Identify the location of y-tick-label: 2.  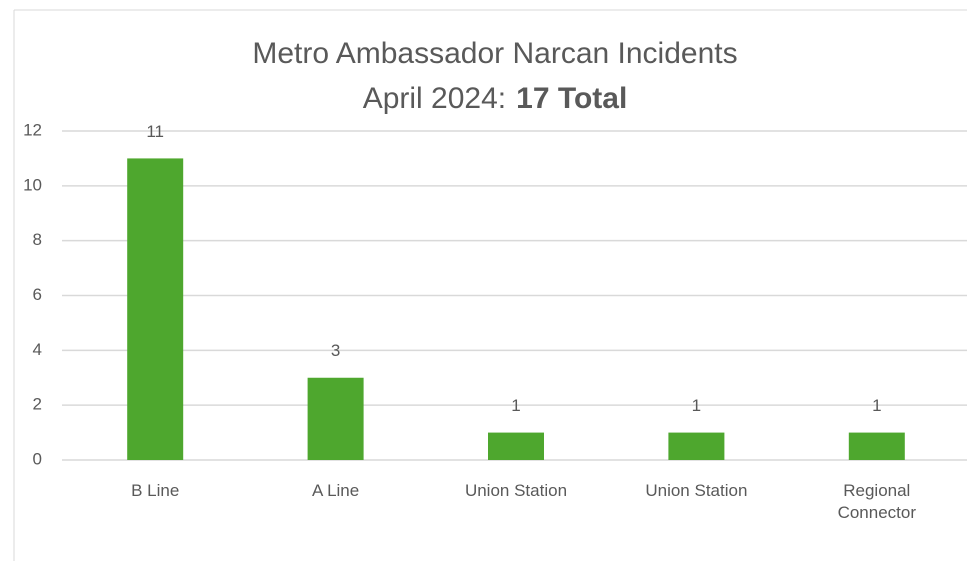
(37, 404).